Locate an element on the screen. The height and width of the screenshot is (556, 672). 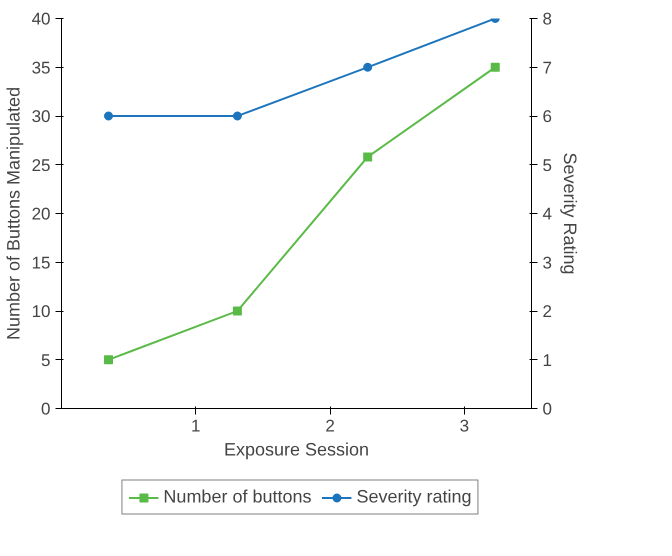
x-axis-title: Exposure Session is located at coordinates (297, 450).